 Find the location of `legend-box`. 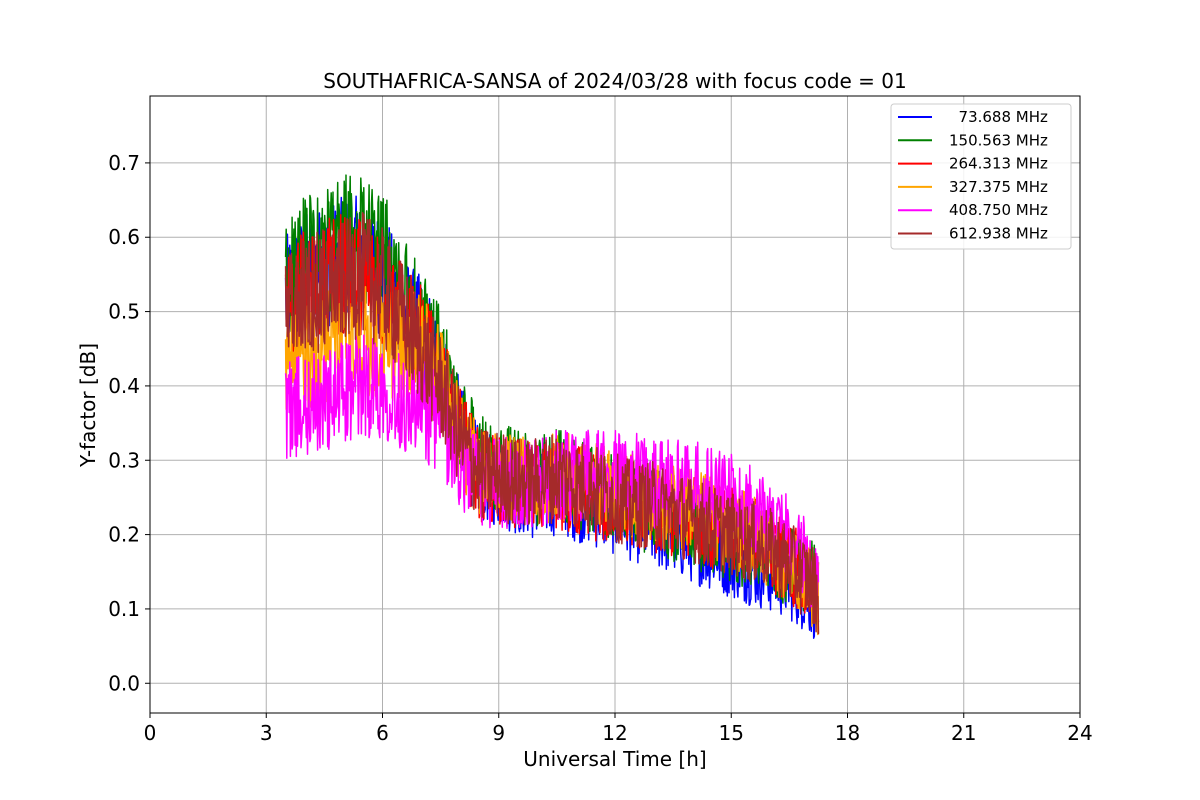

legend-box is located at coordinates (981, 176).